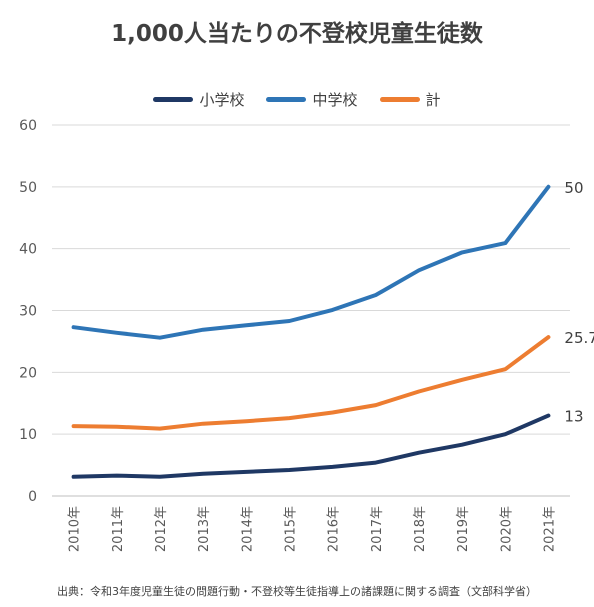 The height and width of the screenshot is (607, 594). Describe the element at coordinates (222, 100) in the screenshot. I see `legend-label: 小学校` at that location.